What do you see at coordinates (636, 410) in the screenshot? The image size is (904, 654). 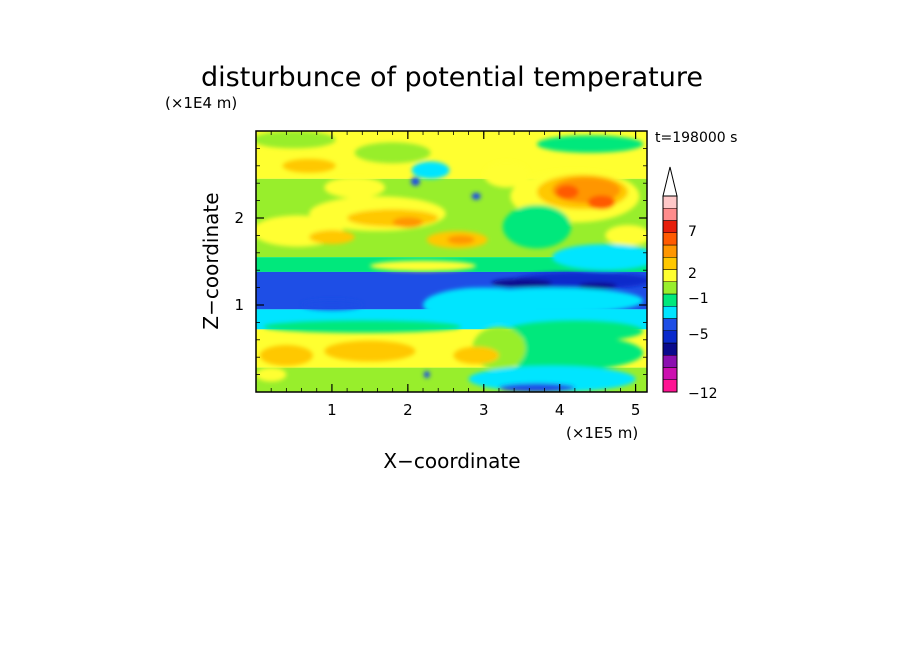 I see `x-tick-label-5: 5` at bounding box center [636, 410].